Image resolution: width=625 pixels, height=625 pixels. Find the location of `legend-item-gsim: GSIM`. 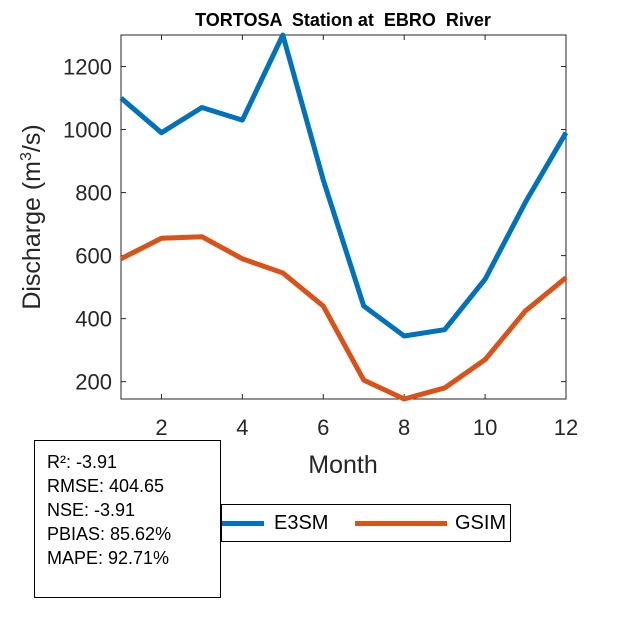

legend-item-gsim: GSIM is located at coordinates (432, 523).